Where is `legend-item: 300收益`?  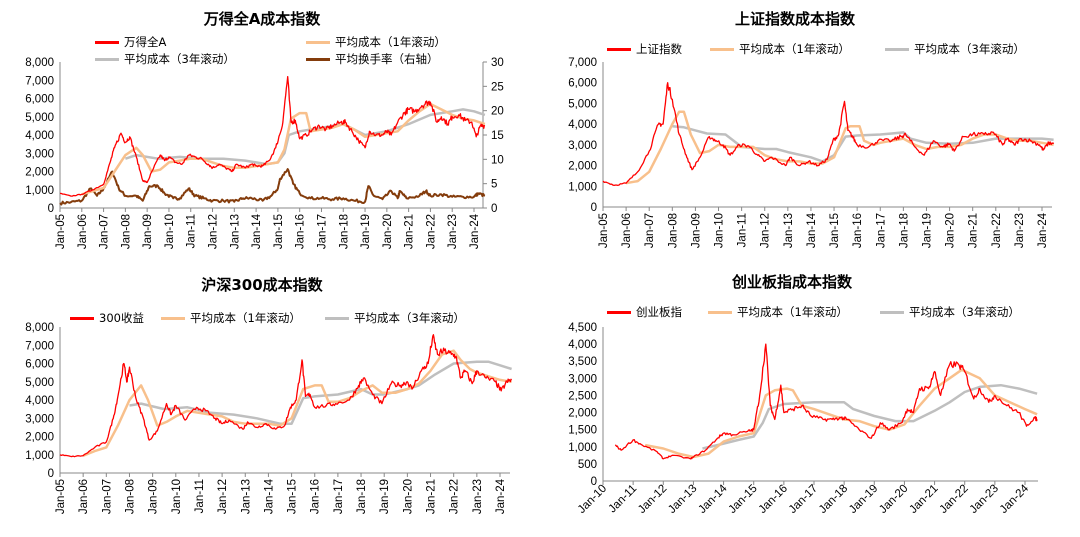
legend-item: 300收益 is located at coordinates (107, 318).